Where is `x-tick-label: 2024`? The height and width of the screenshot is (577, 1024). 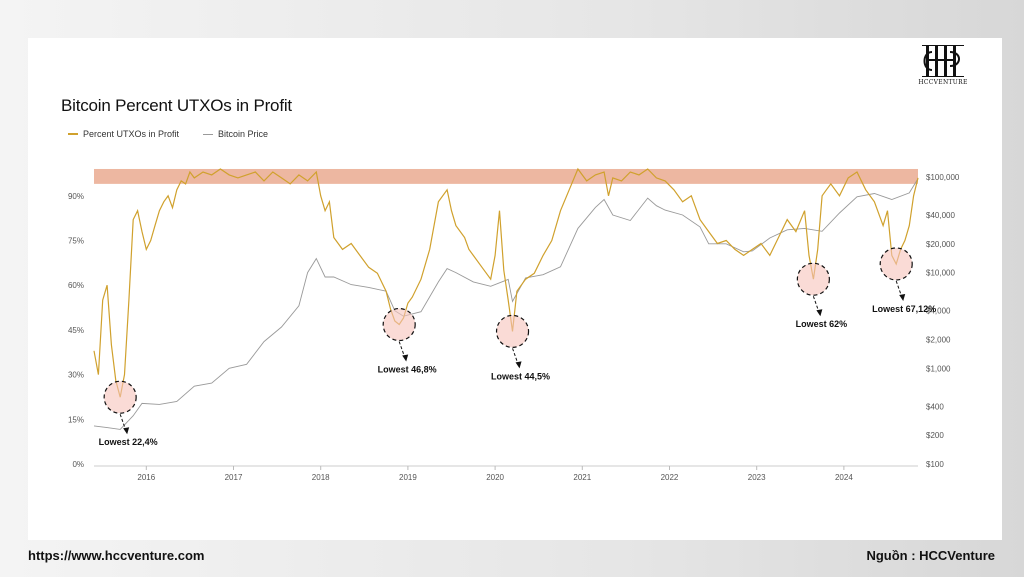
x-tick-label: 2024 is located at coordinates (844, 477).